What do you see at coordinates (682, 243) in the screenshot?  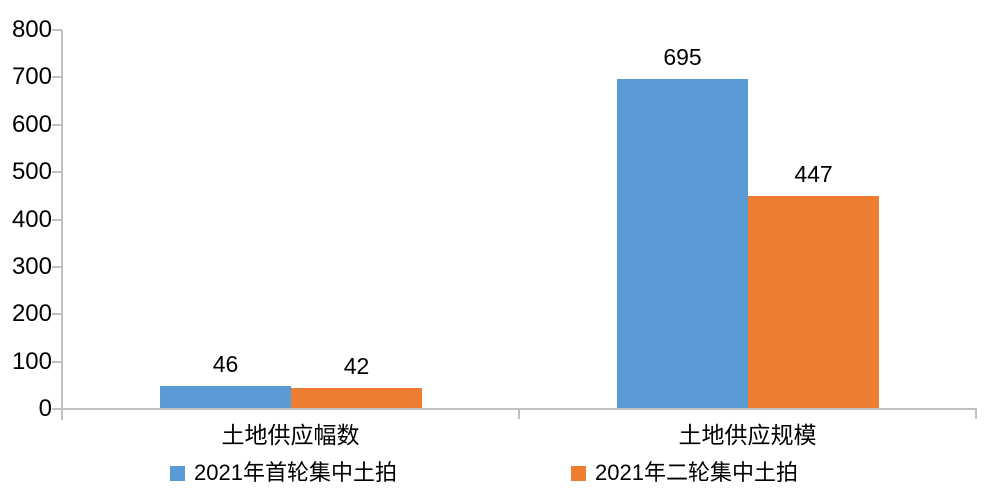 I see `bar-2021年首轮集中土拍-土地供应规模` at bounding box center [682, 243].